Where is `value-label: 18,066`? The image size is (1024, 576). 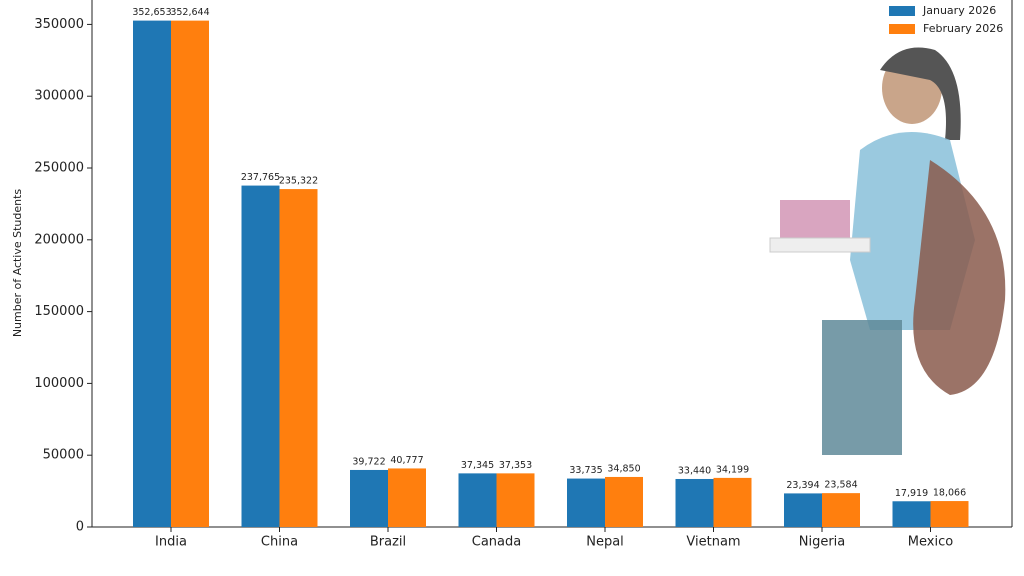 value-label: 18,066 is located at coordinates (949, 493).